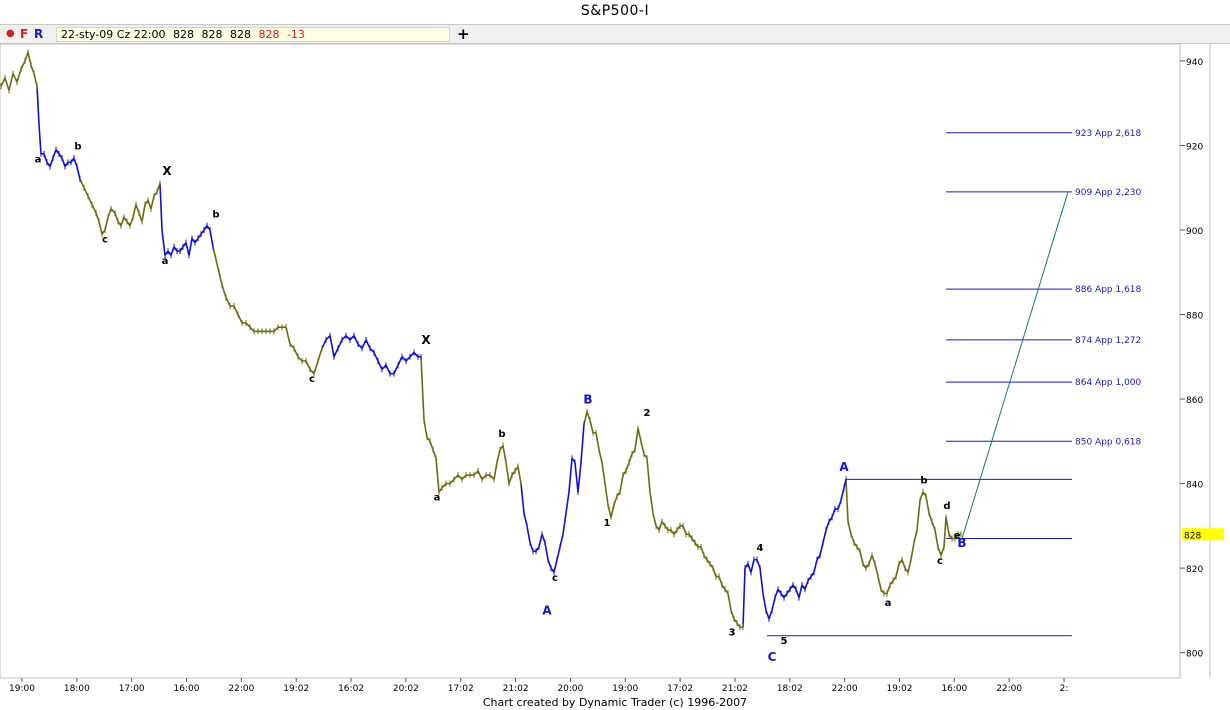 The image size is (1230, 710). I want to click on x-tick-label: 20:02, so click(406, 689).